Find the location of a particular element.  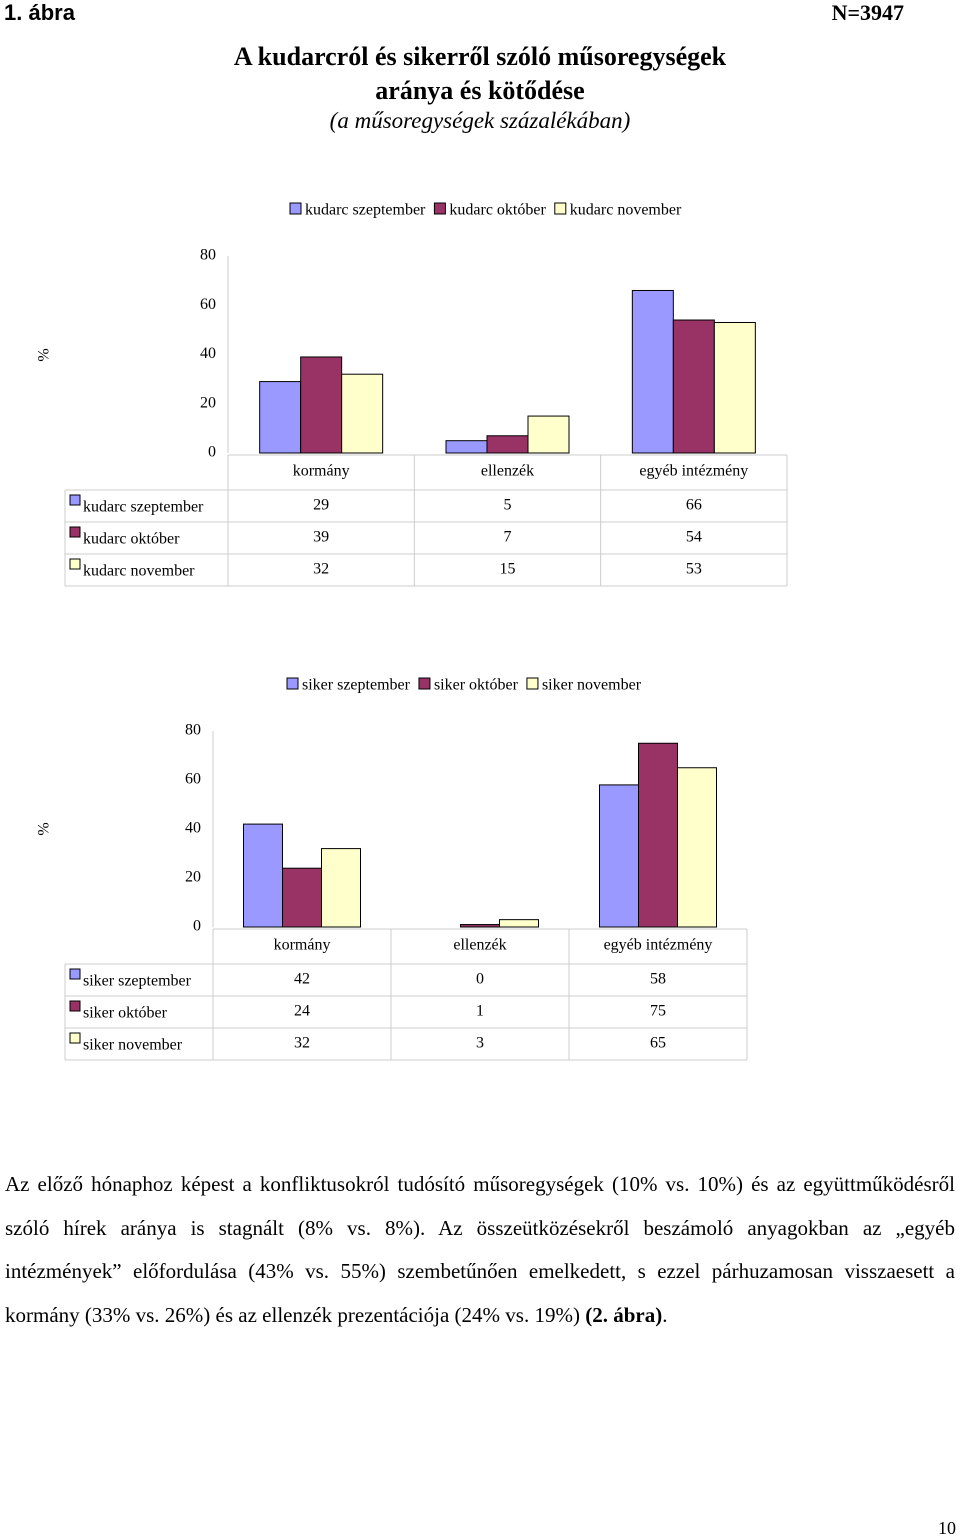

row-label: siker október is located at coordinates (125, 1013).